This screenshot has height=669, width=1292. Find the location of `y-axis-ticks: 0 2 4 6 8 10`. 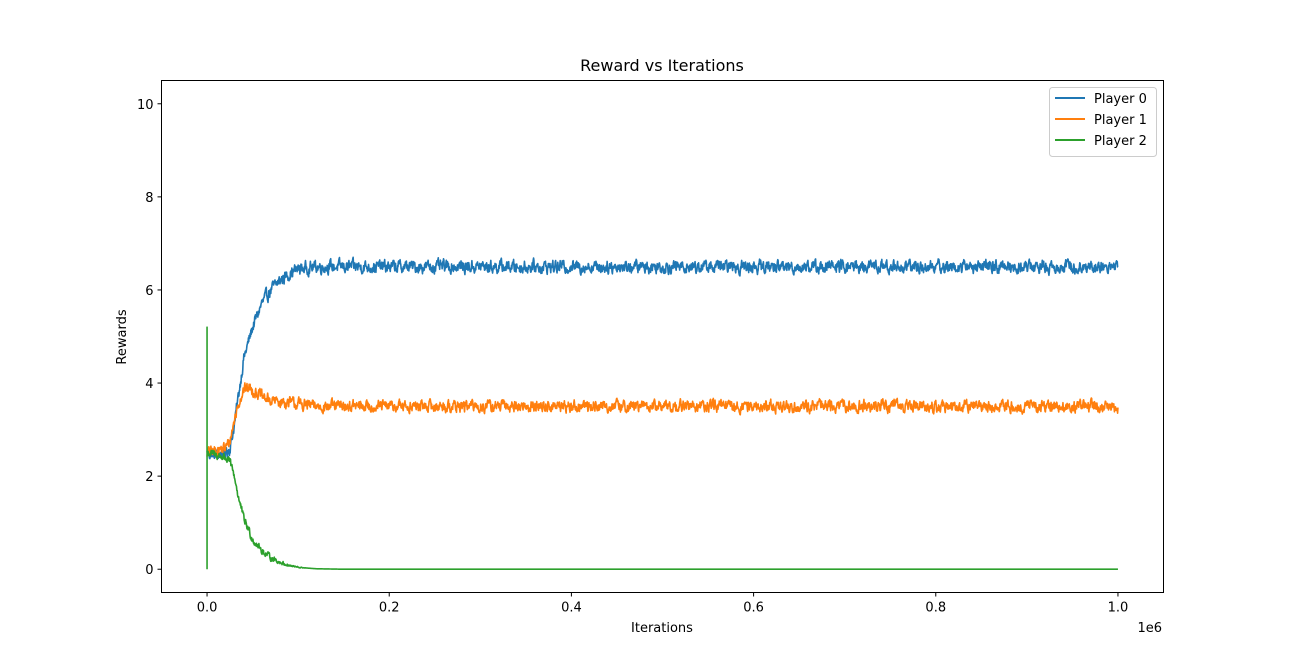

y-axis-ticks: 0 2 4 6 8 10 is located at coordinates (149, 338).